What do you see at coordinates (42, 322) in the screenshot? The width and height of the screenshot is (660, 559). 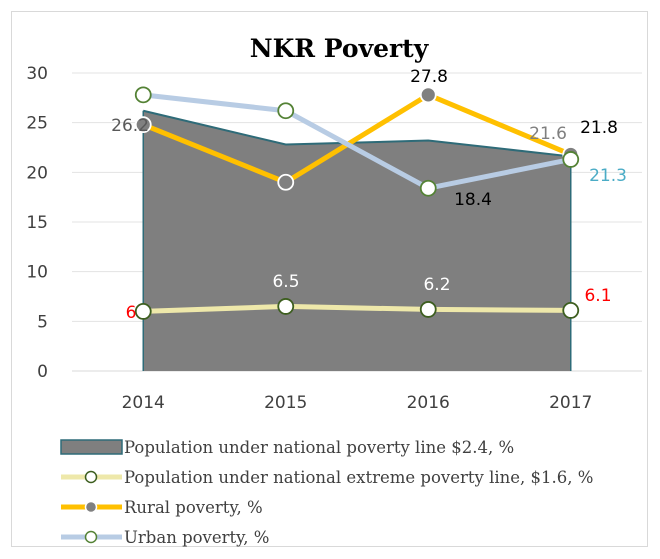 I see `y-tick-label: 5` at bounding box center [42, 322].